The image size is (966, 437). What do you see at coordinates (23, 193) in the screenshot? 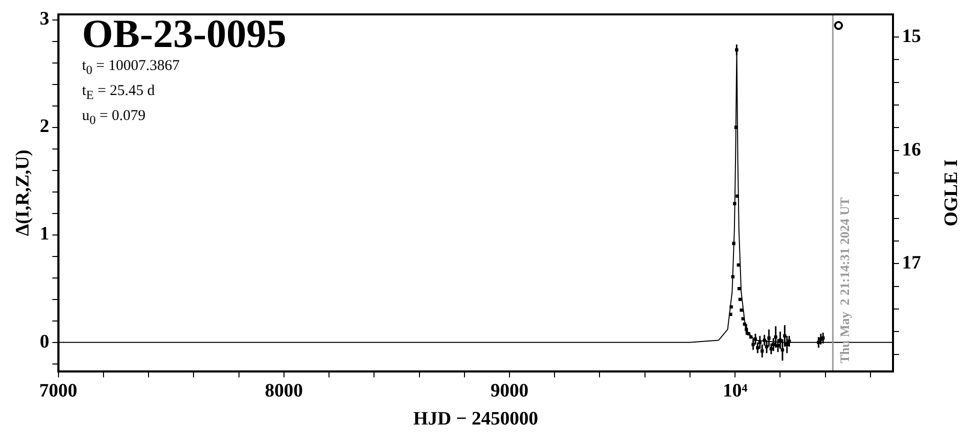
I see `y-axis-title: Δ(I,R,Z,U)` at bounding box center [23, 193].